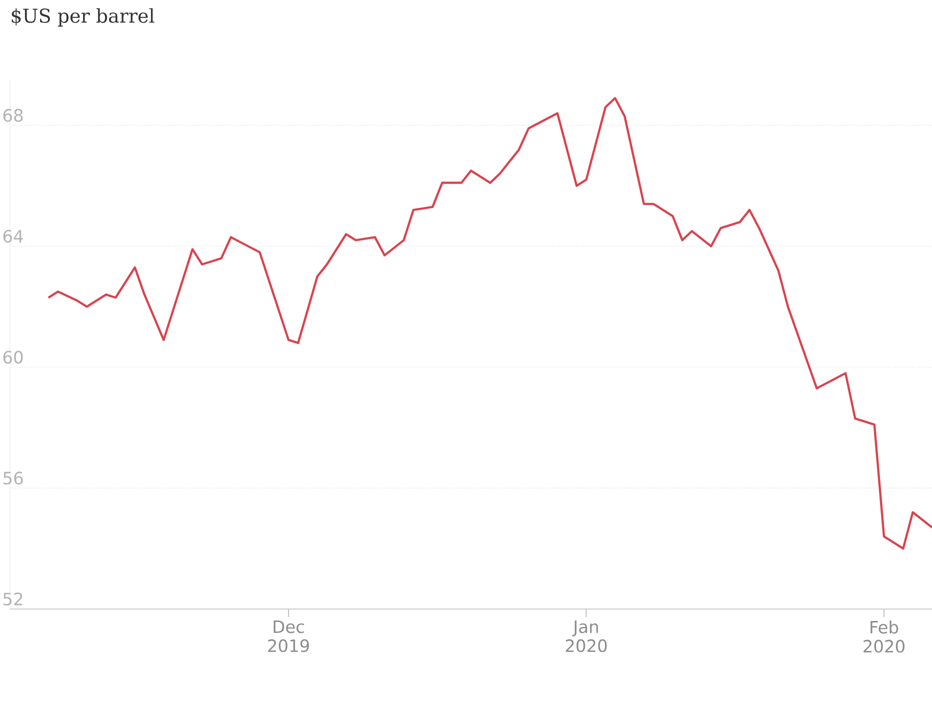 The width and height of the screenshot is (932, 711). I want to click on y-tick-label: 68, so click(13, 115).